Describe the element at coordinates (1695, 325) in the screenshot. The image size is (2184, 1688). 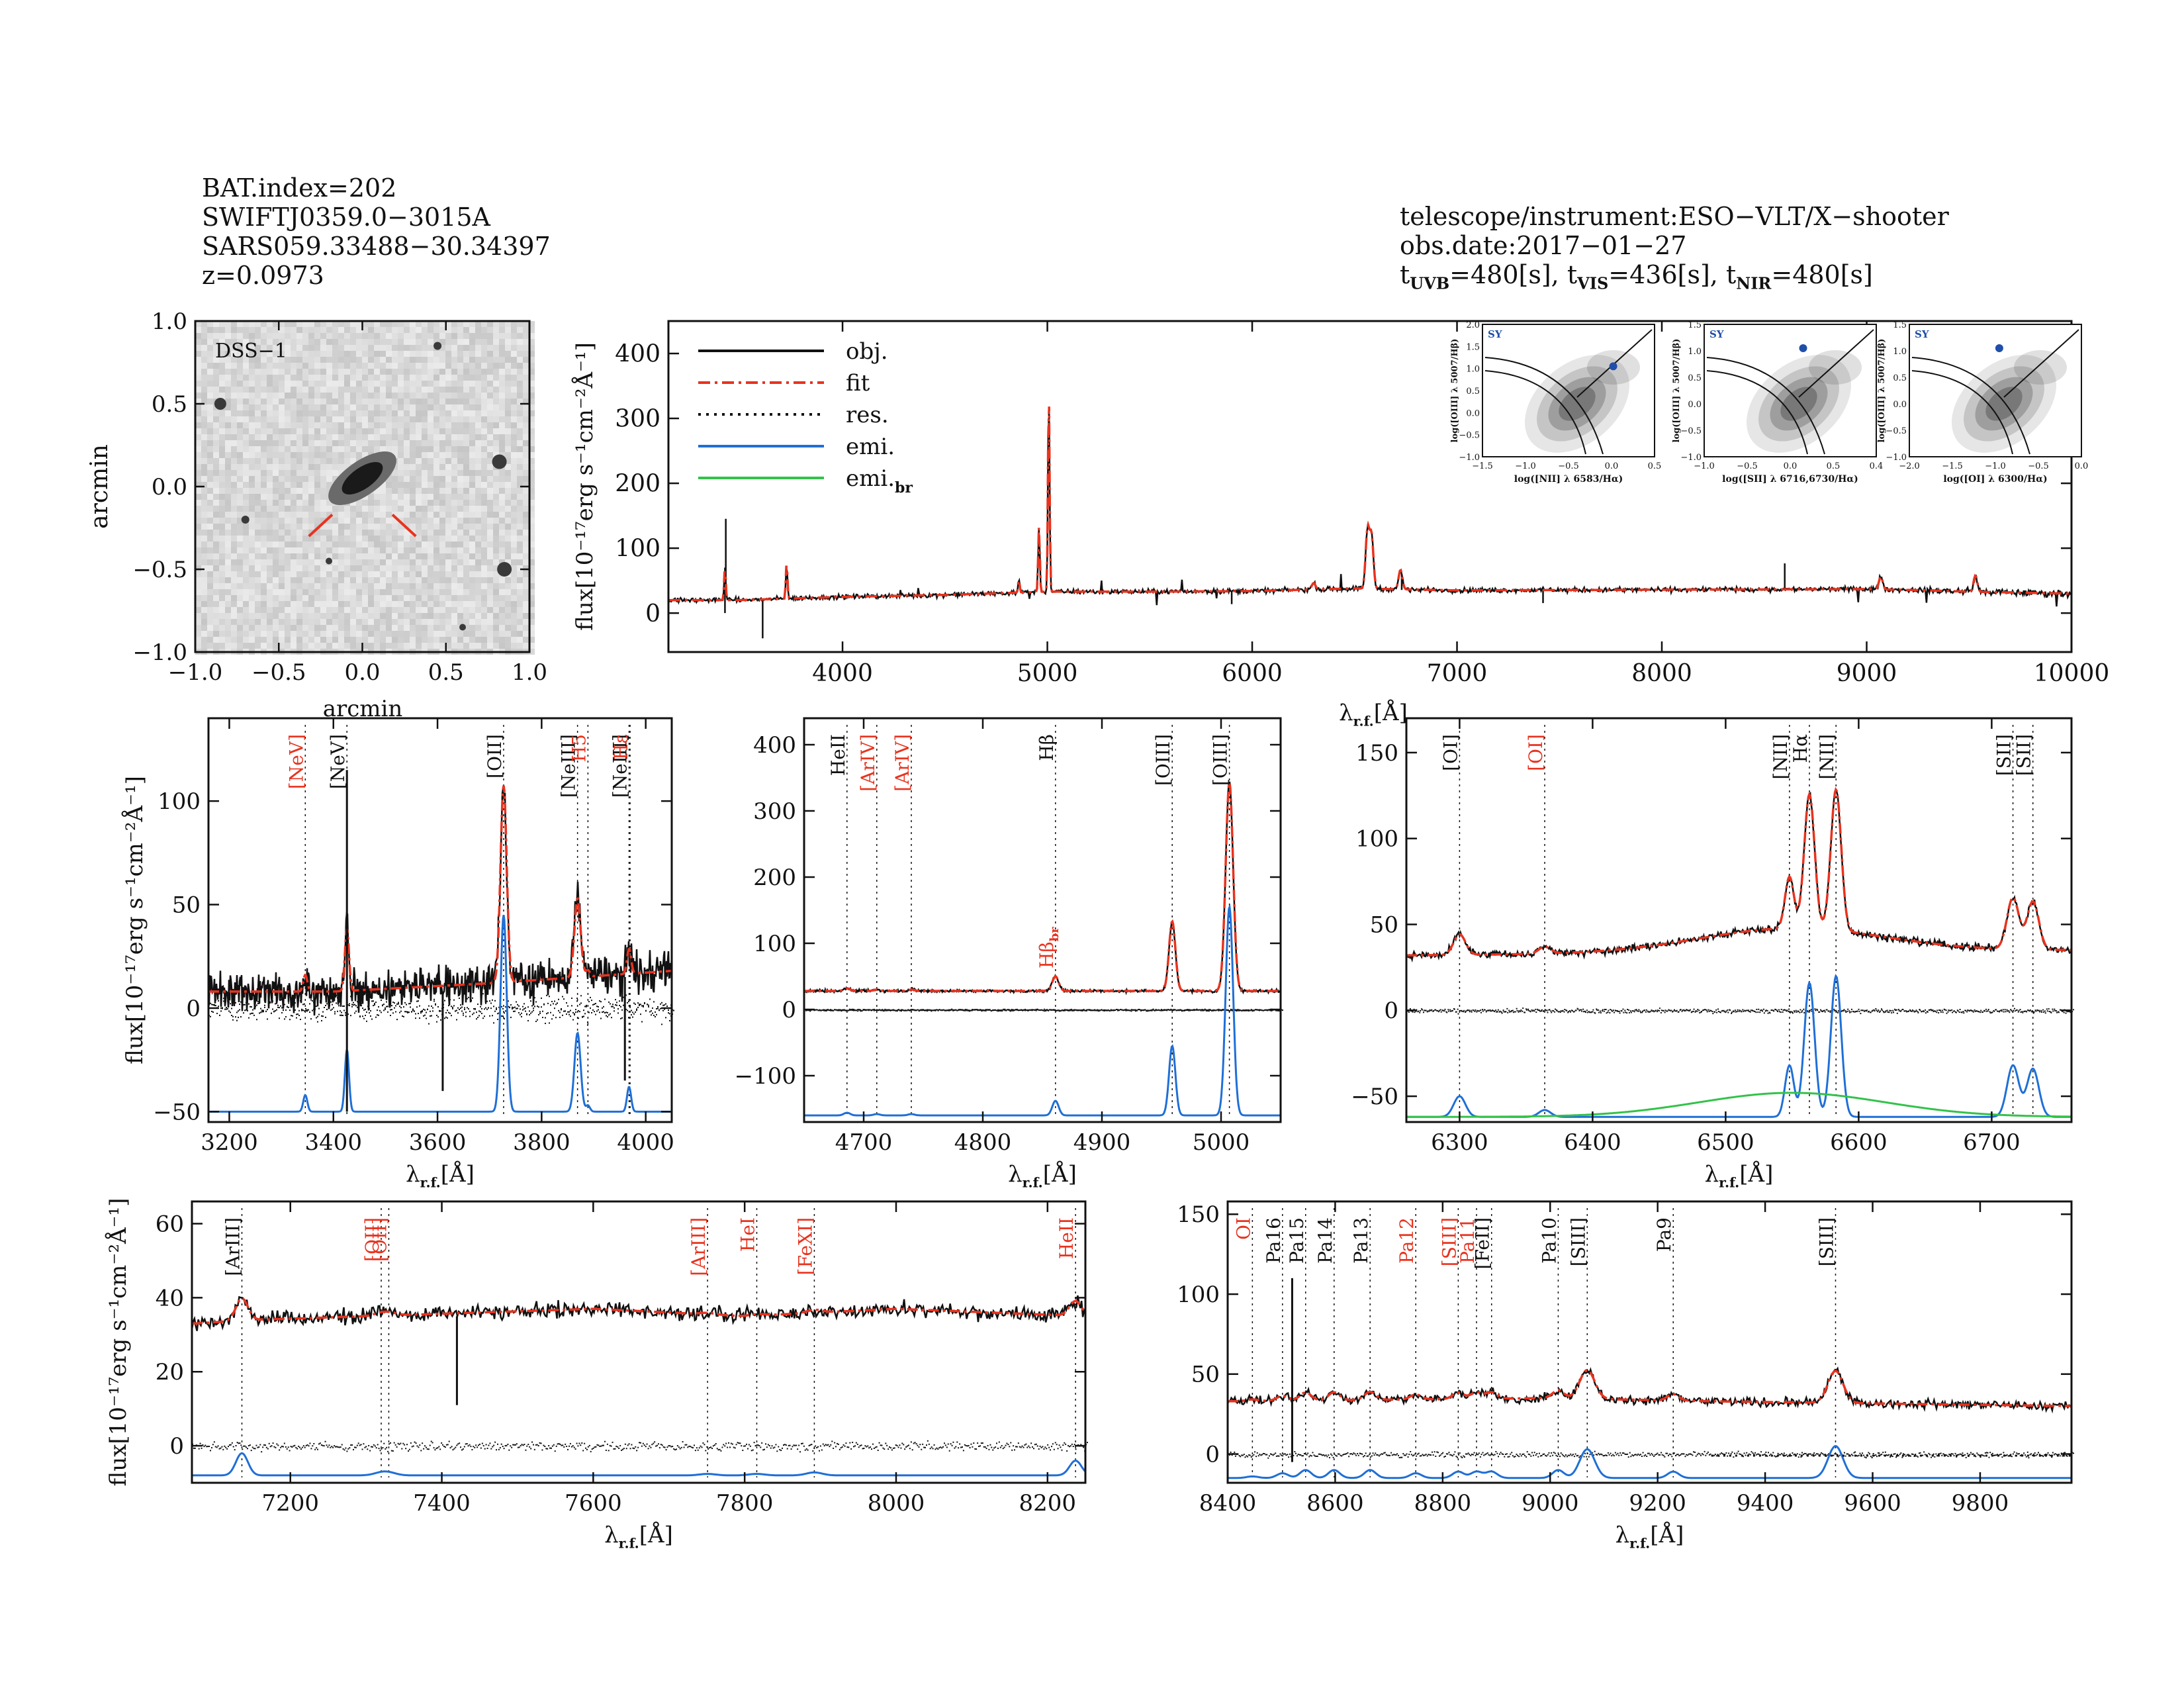
I see `y-tick-label: 1.5` at that location.